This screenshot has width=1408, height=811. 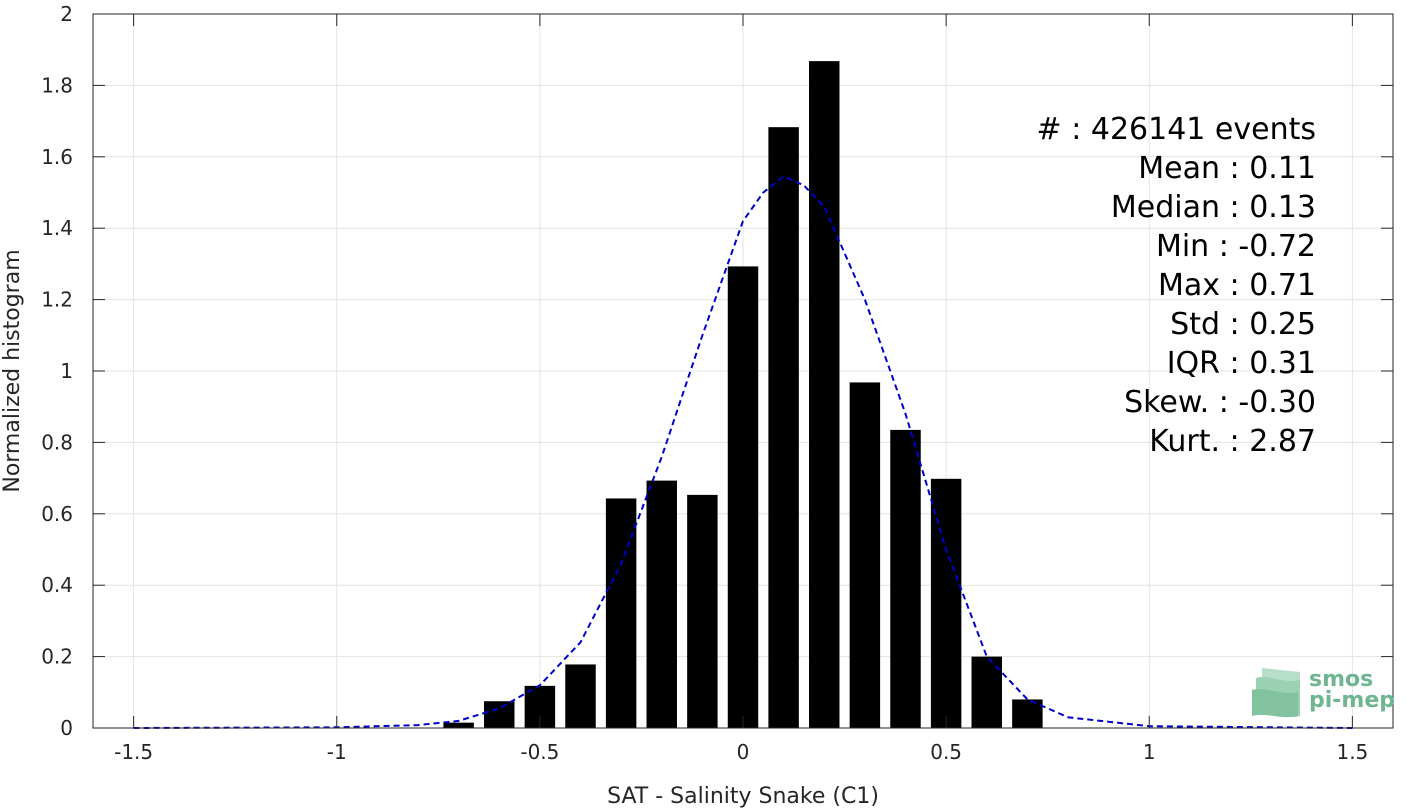 What do you see at coordinates (1276, 693) in the screenshot?
I see `logo-mark-icon` at bounding box center [1276, 693].